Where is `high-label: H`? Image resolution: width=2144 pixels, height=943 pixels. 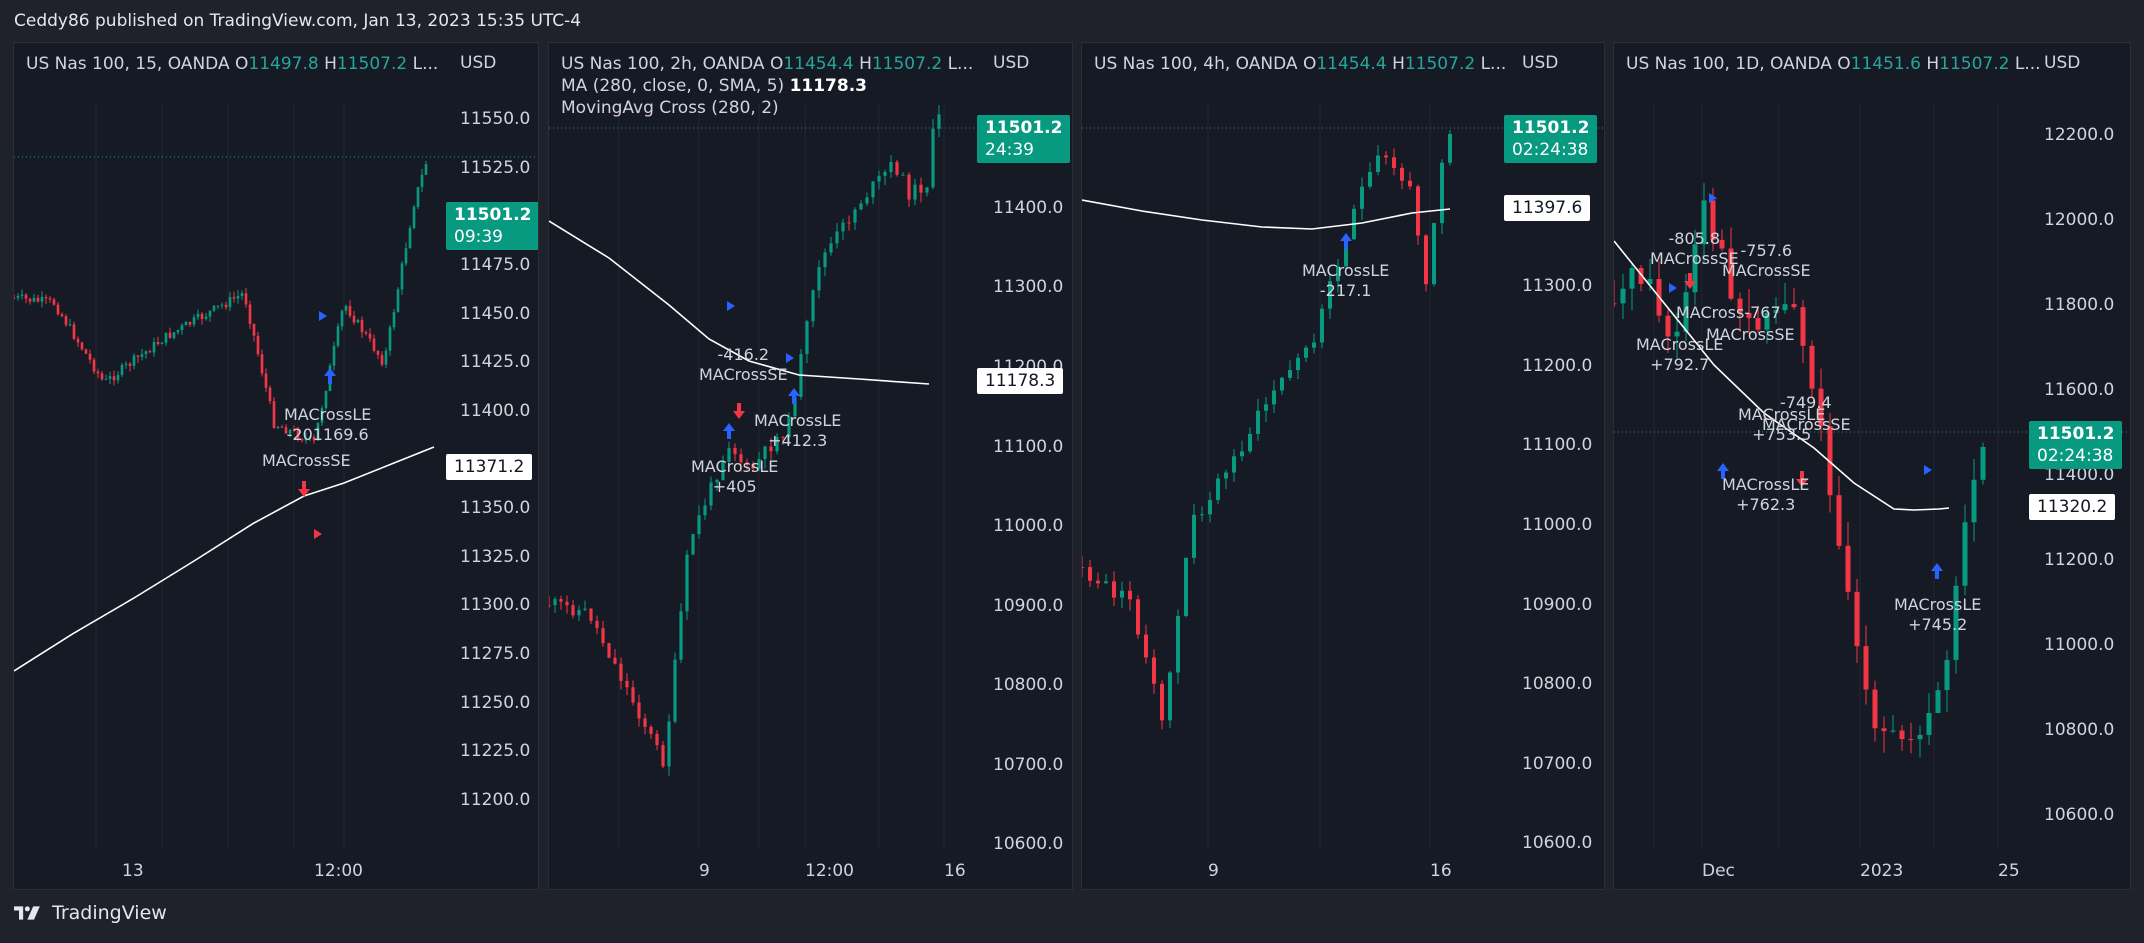 high-label: H is located at coordinates (330, 64).